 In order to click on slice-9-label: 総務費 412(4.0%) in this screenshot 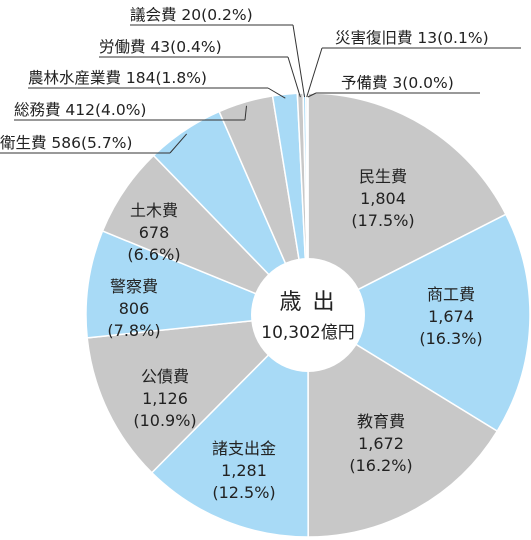, I will do `click(80, 110)`.